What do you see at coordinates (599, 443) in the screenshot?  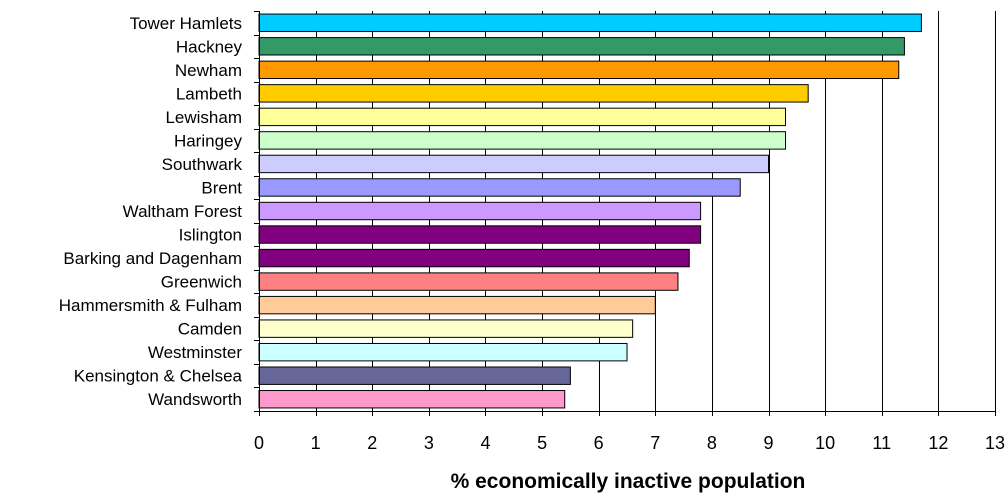 I see `x-tick-label: 6` at bounding box center [599, 443].